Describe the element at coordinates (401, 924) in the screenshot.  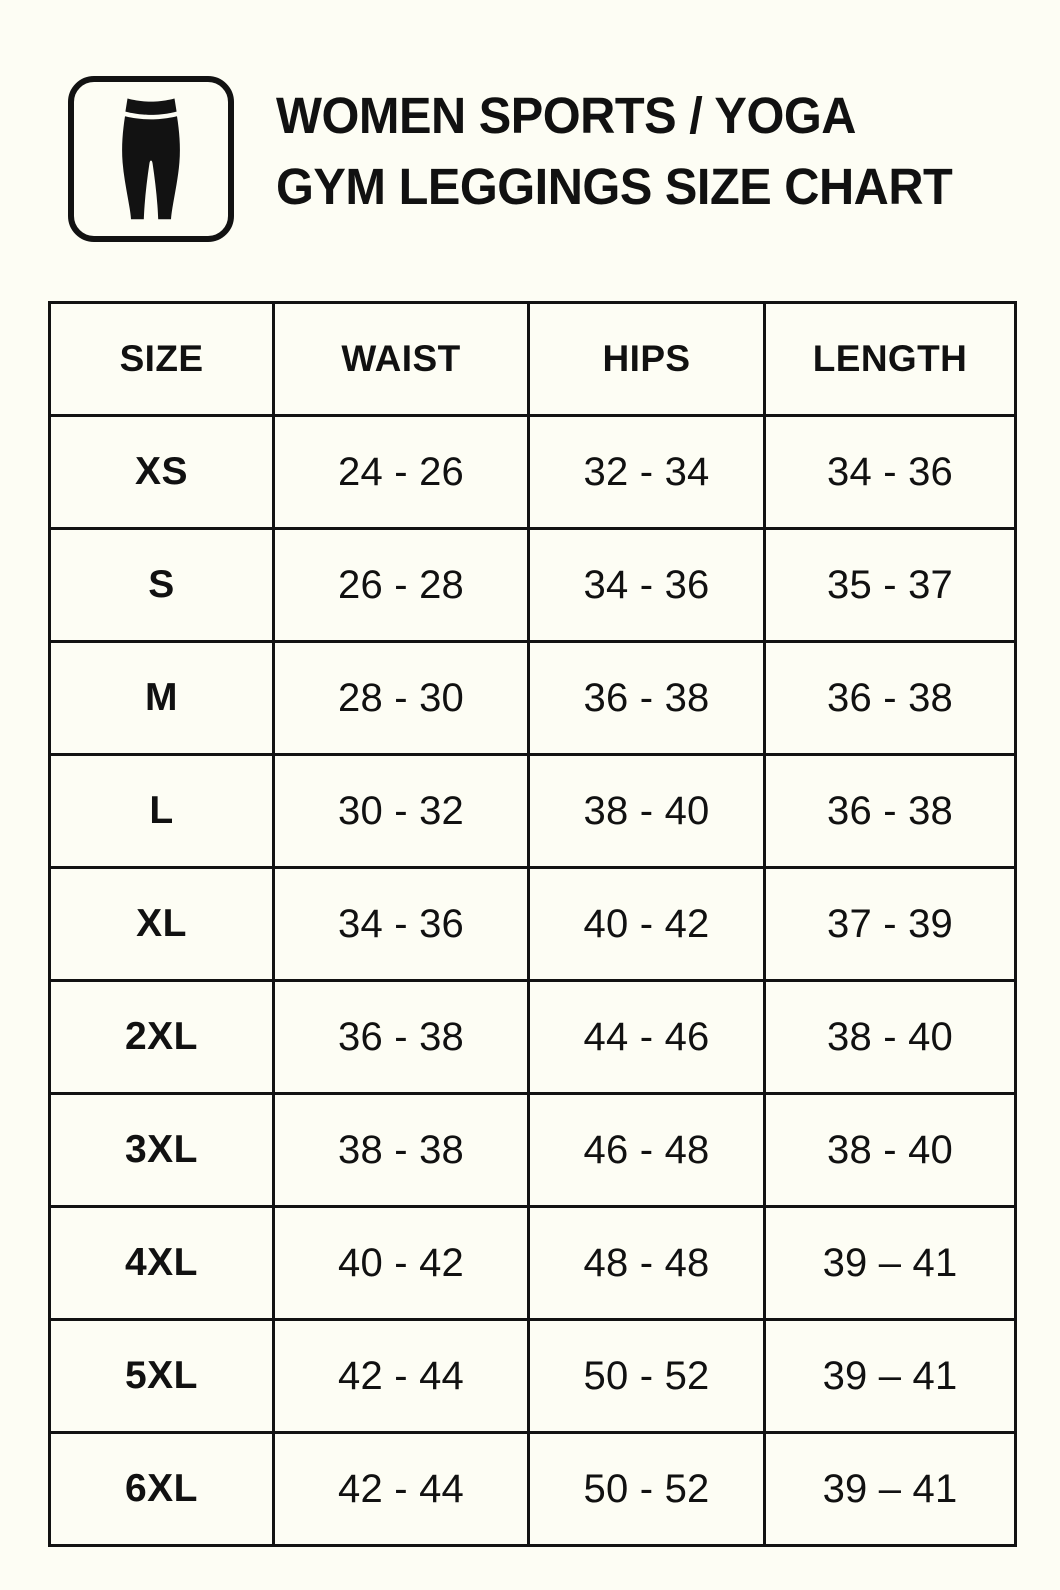
I see `cell-waist: 34 - 36` at that location.